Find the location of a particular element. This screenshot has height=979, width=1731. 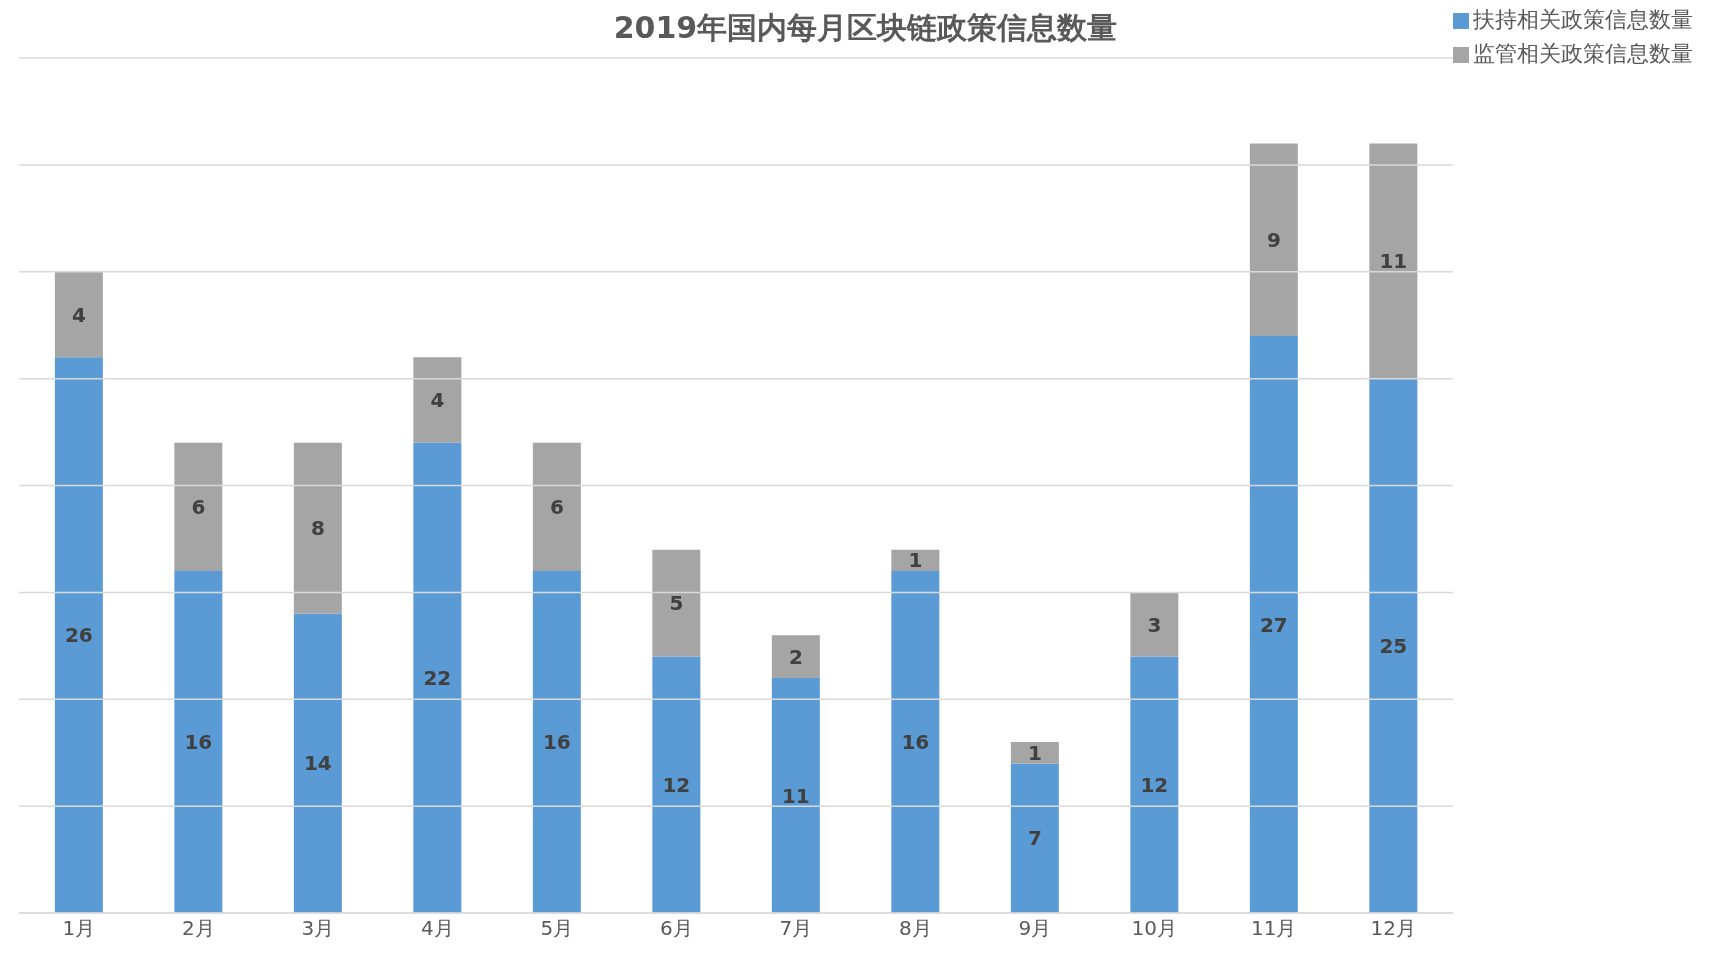

x-tick-label: 11月 is located at coordinates (1274, 928).